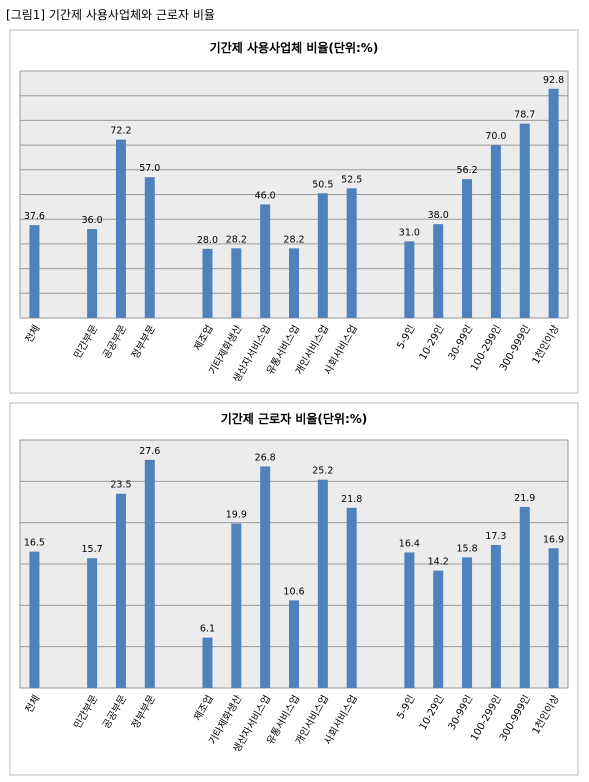  Describe the element at coordinates (265, 195) in the screenshot. I see `value-label: 46.0` at that location.